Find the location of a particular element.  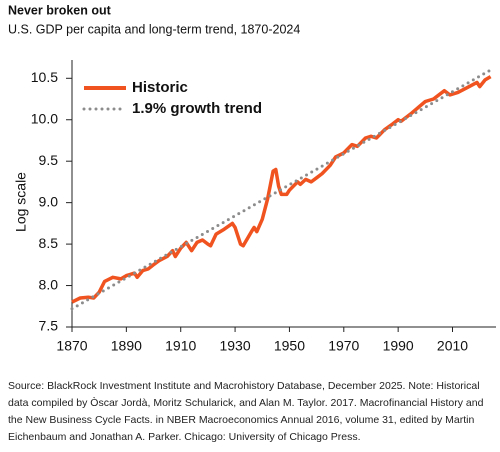

legend-label: Historic is located at coordinates (160, 87).